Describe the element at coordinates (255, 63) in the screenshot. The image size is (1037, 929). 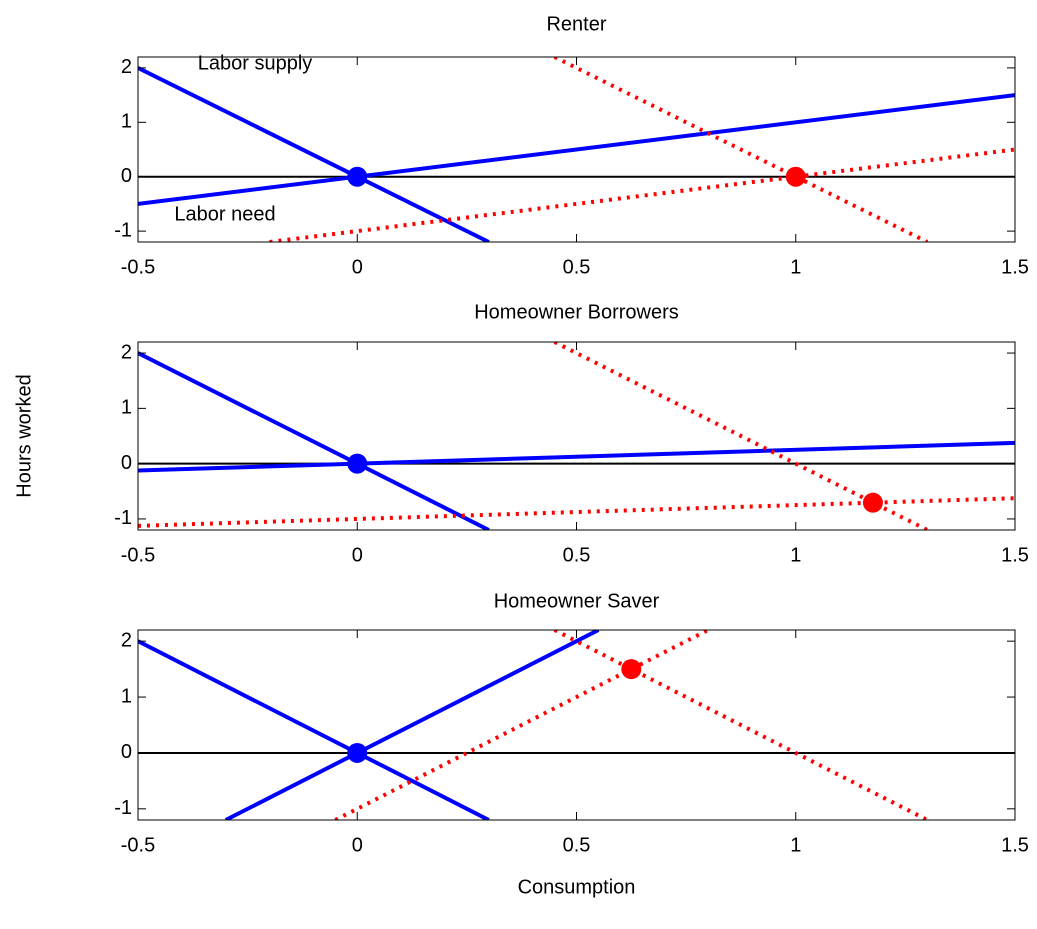
I see `annotation: Labor supply` at that location.